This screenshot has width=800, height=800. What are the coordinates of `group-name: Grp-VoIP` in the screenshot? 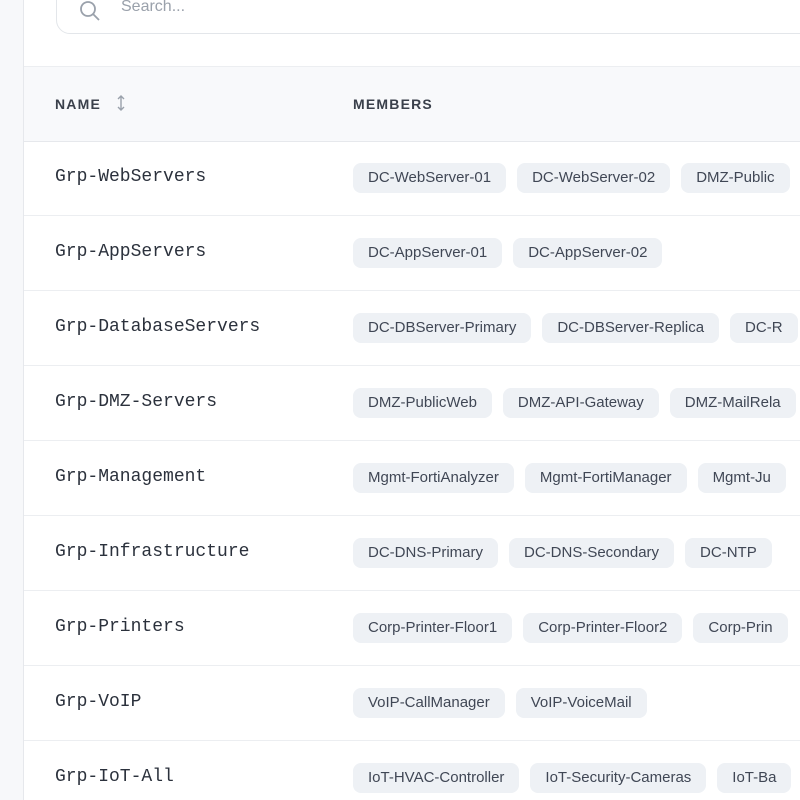 It's located at (98, 702).